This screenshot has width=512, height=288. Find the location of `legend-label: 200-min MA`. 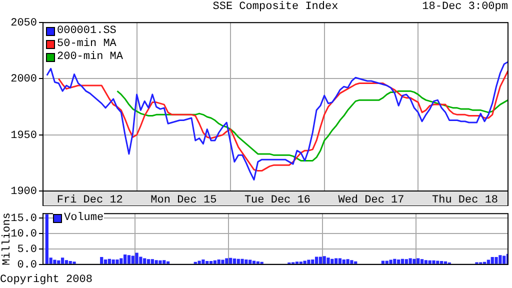

legend-label: 200-min MA is located at coordinates (90, 57).